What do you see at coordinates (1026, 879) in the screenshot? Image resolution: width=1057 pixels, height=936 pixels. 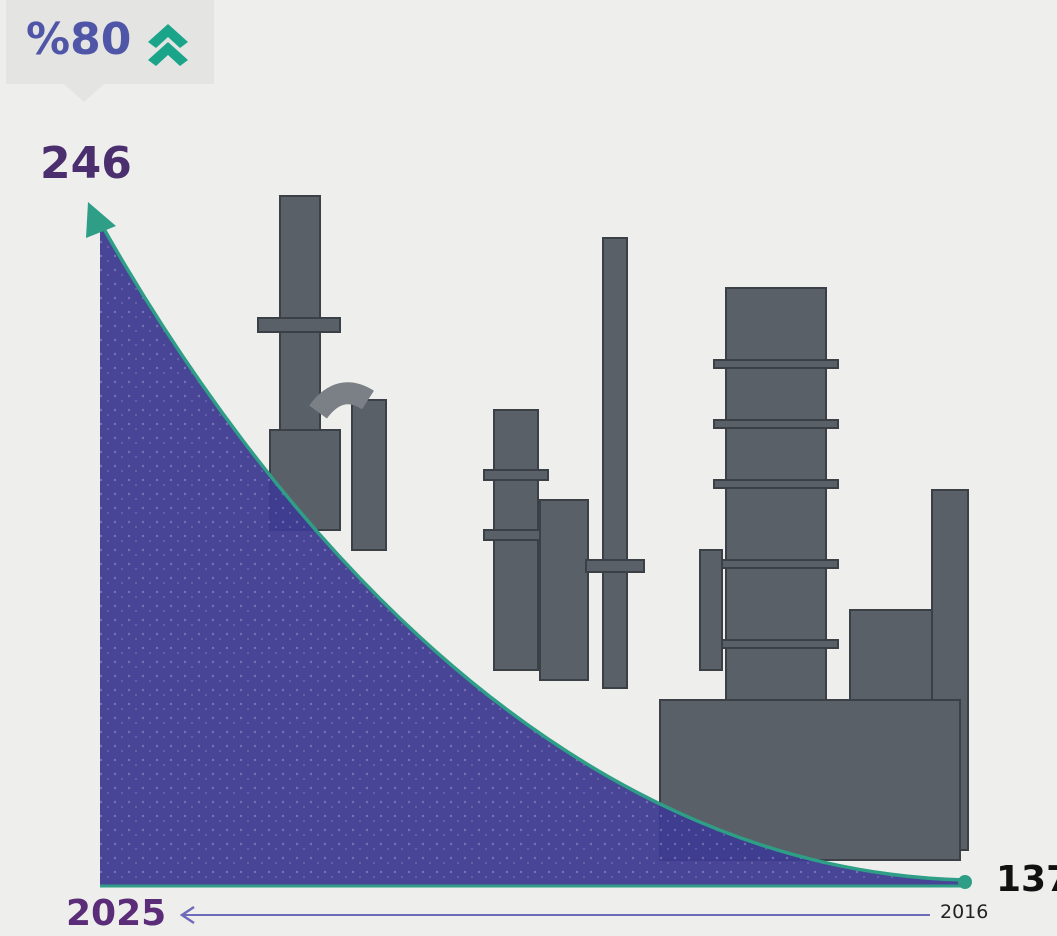 I see `end-value-label: 137` at bounding box center [1026, 879].